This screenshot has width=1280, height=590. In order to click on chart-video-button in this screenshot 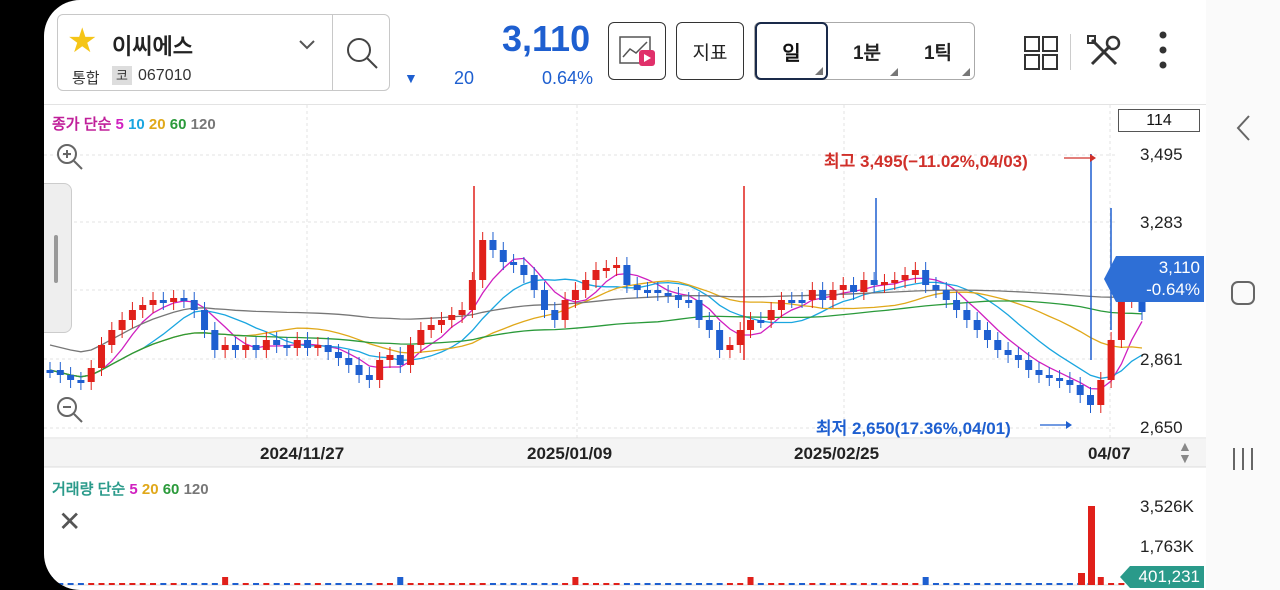, I will do `click(637, 51)`.